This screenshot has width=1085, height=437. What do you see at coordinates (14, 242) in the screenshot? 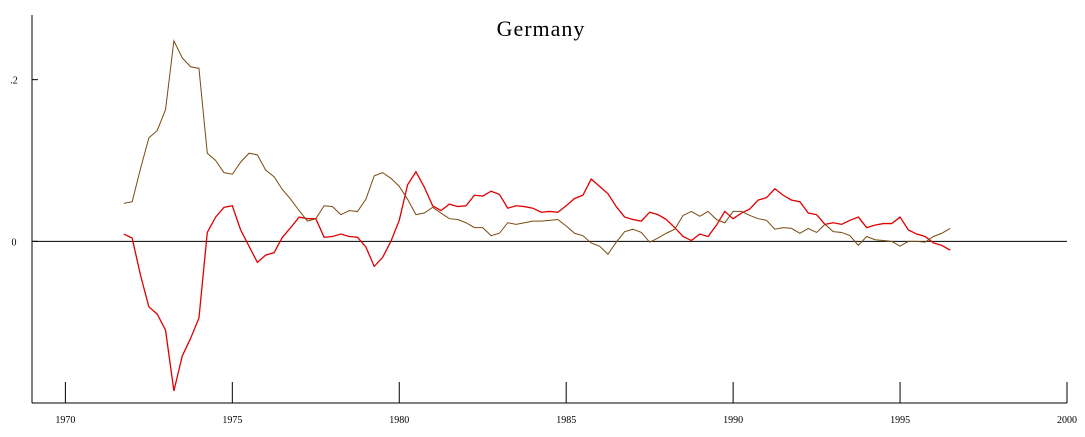
I see `y-tick-label: 0` at bounding box center [14, 242].